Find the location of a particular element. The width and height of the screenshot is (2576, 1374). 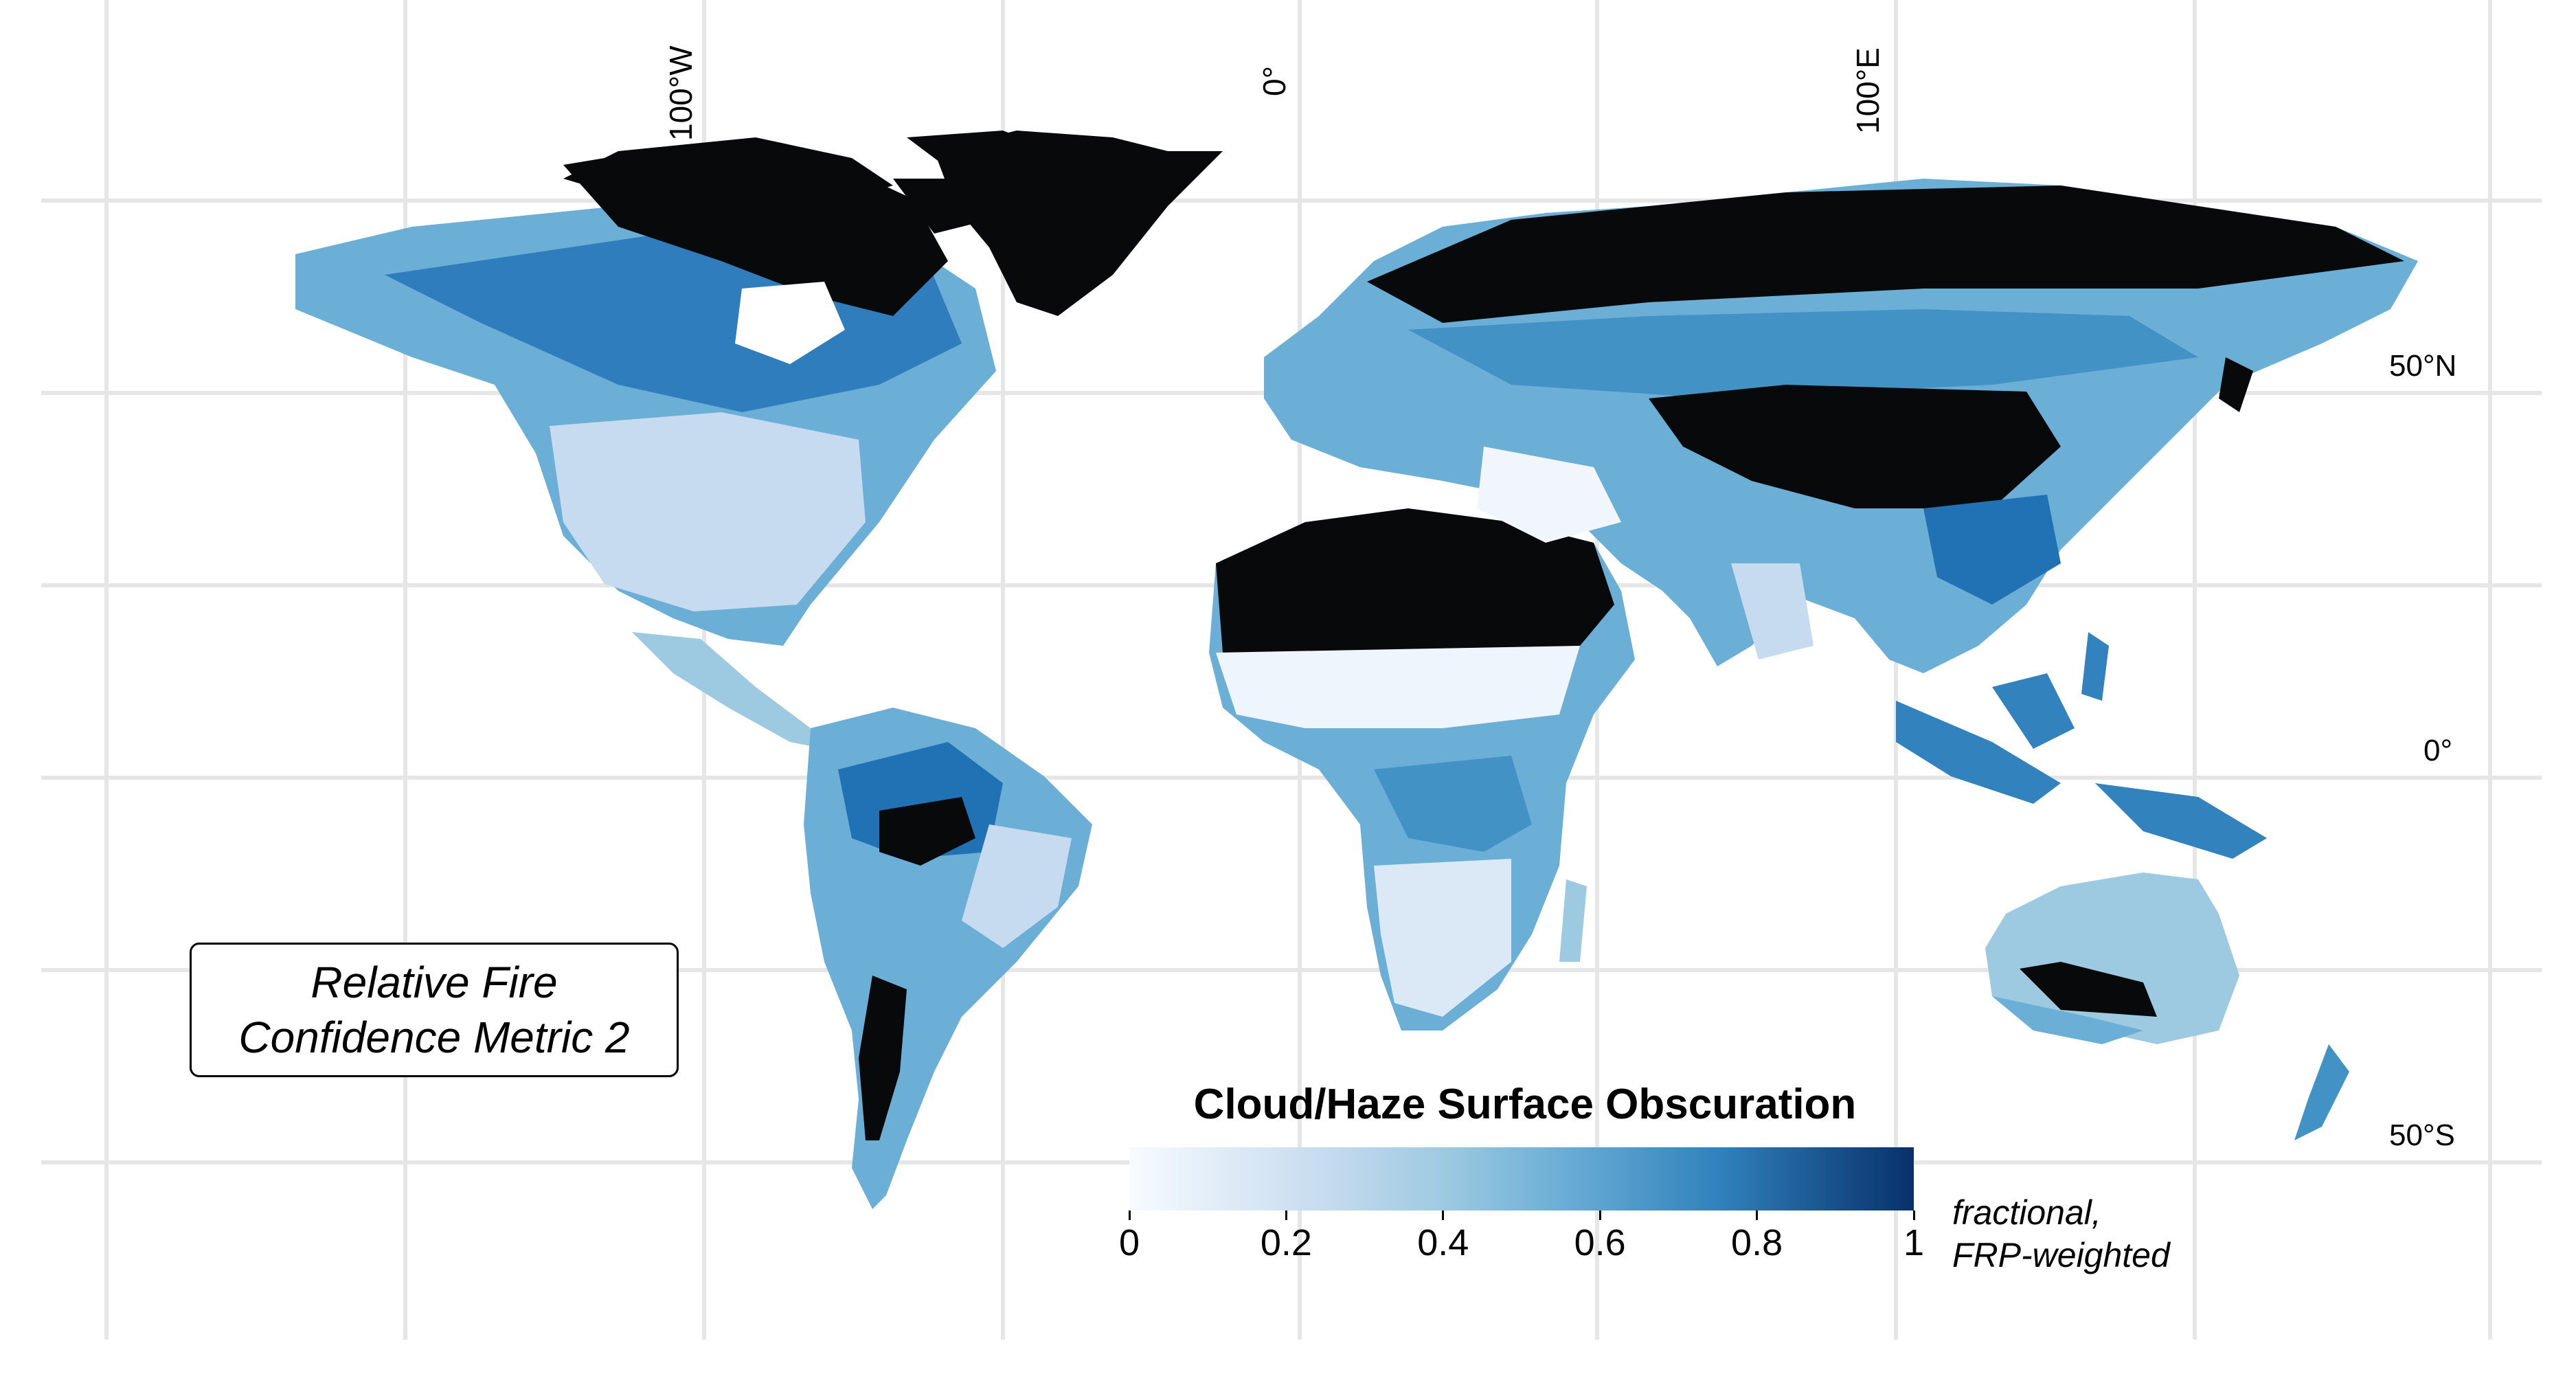

lat-label-0: 0° is located at coordinates (2438, 750).